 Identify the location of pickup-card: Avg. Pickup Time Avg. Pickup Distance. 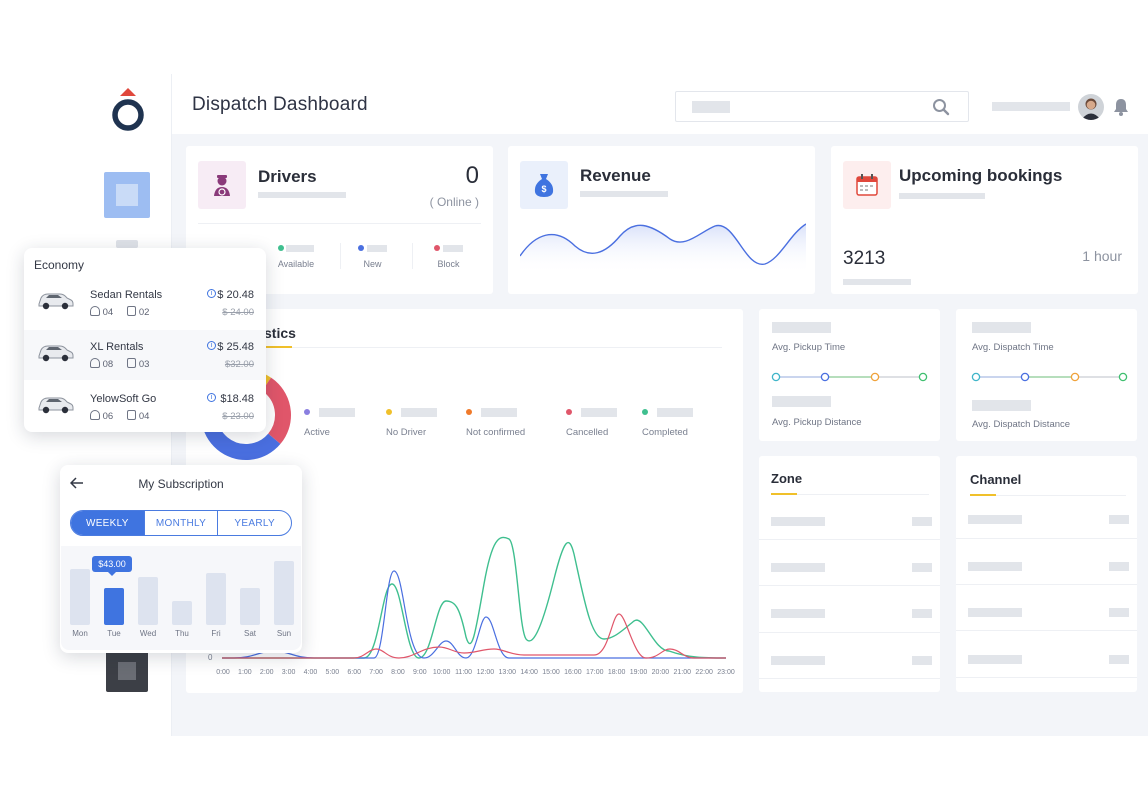
(849, 375).